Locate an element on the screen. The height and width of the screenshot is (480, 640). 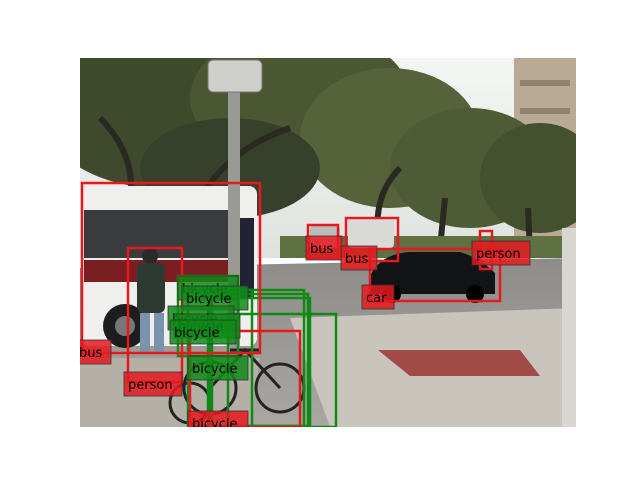
bus-bounding-box is located at coordinates (171, 268).